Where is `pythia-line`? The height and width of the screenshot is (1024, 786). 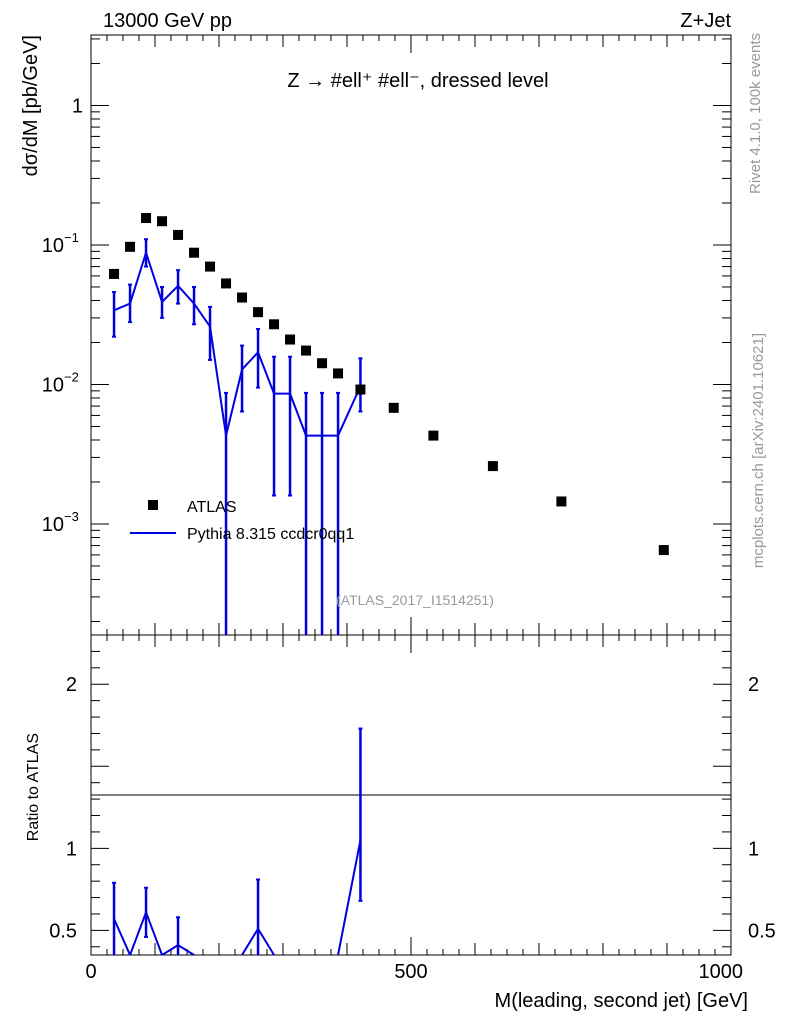
pythia-line is located at coordinates (237, 343).